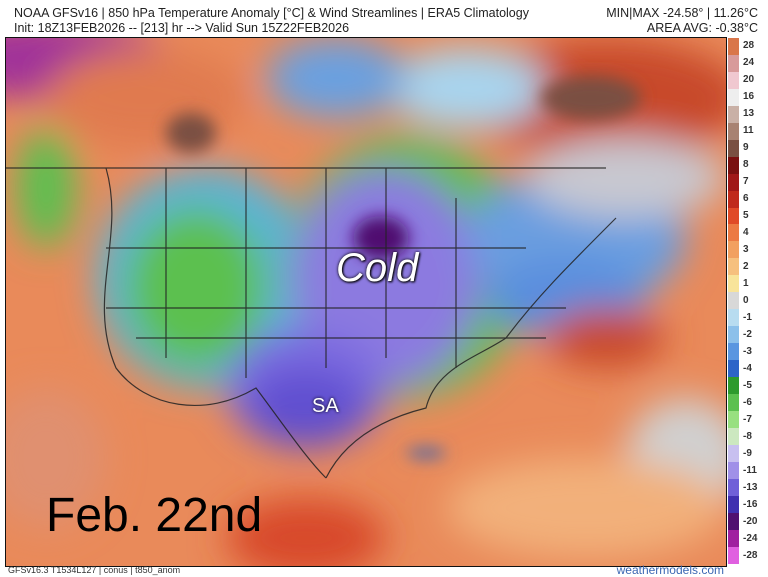 The image size is (768, 577). What do you see at coordinates (747, 419) in the screenshot?
I see `colorbar-label: -7` at bounding box center [747, 419].